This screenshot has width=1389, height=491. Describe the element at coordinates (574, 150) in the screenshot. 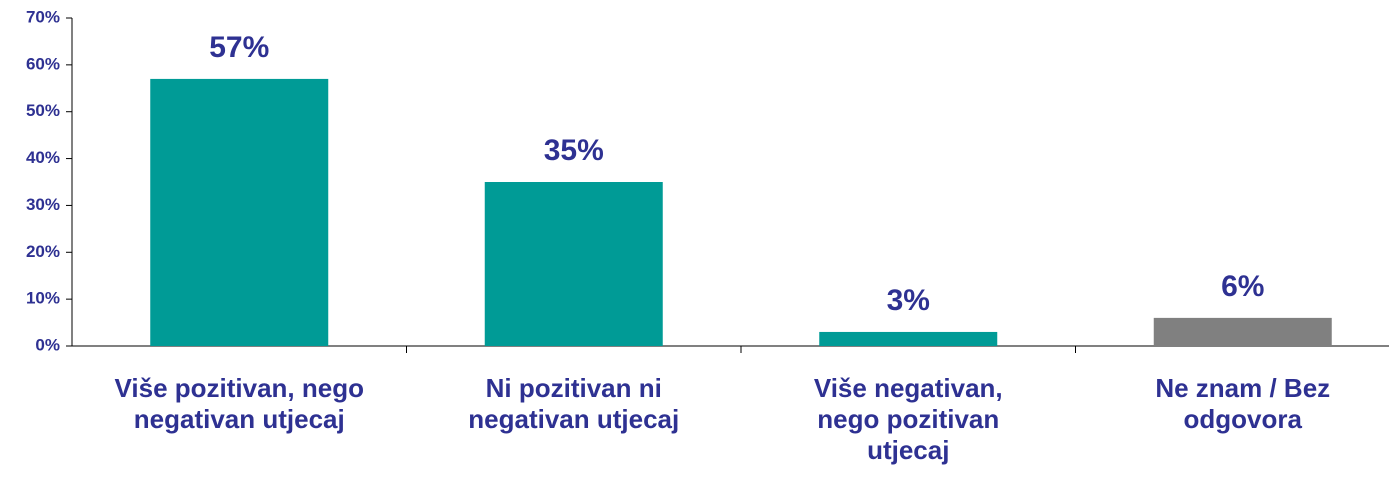

I see `value-label: 35%` at that location.